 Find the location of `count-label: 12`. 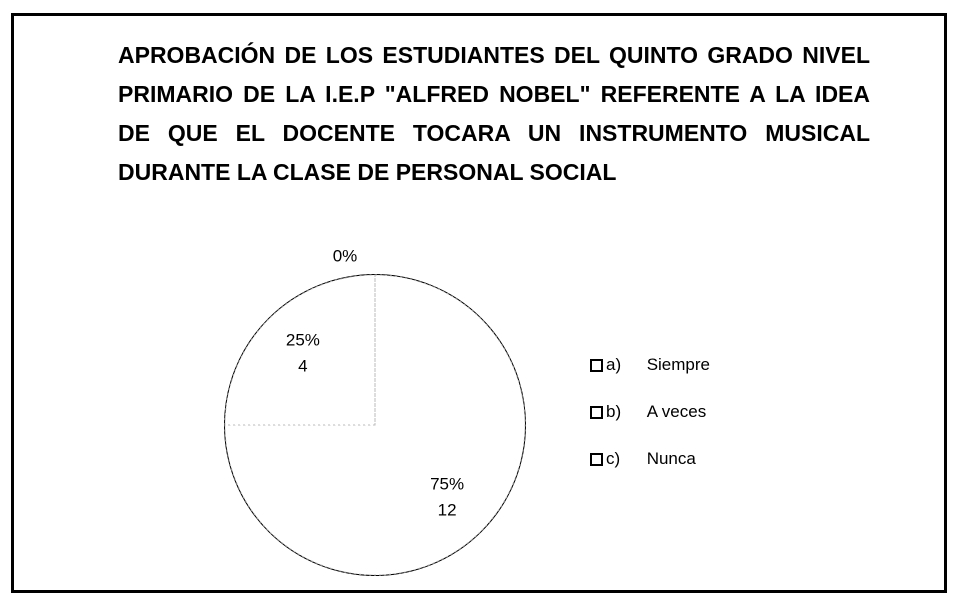

count-label: 12 is located at coordinates (447, 510).